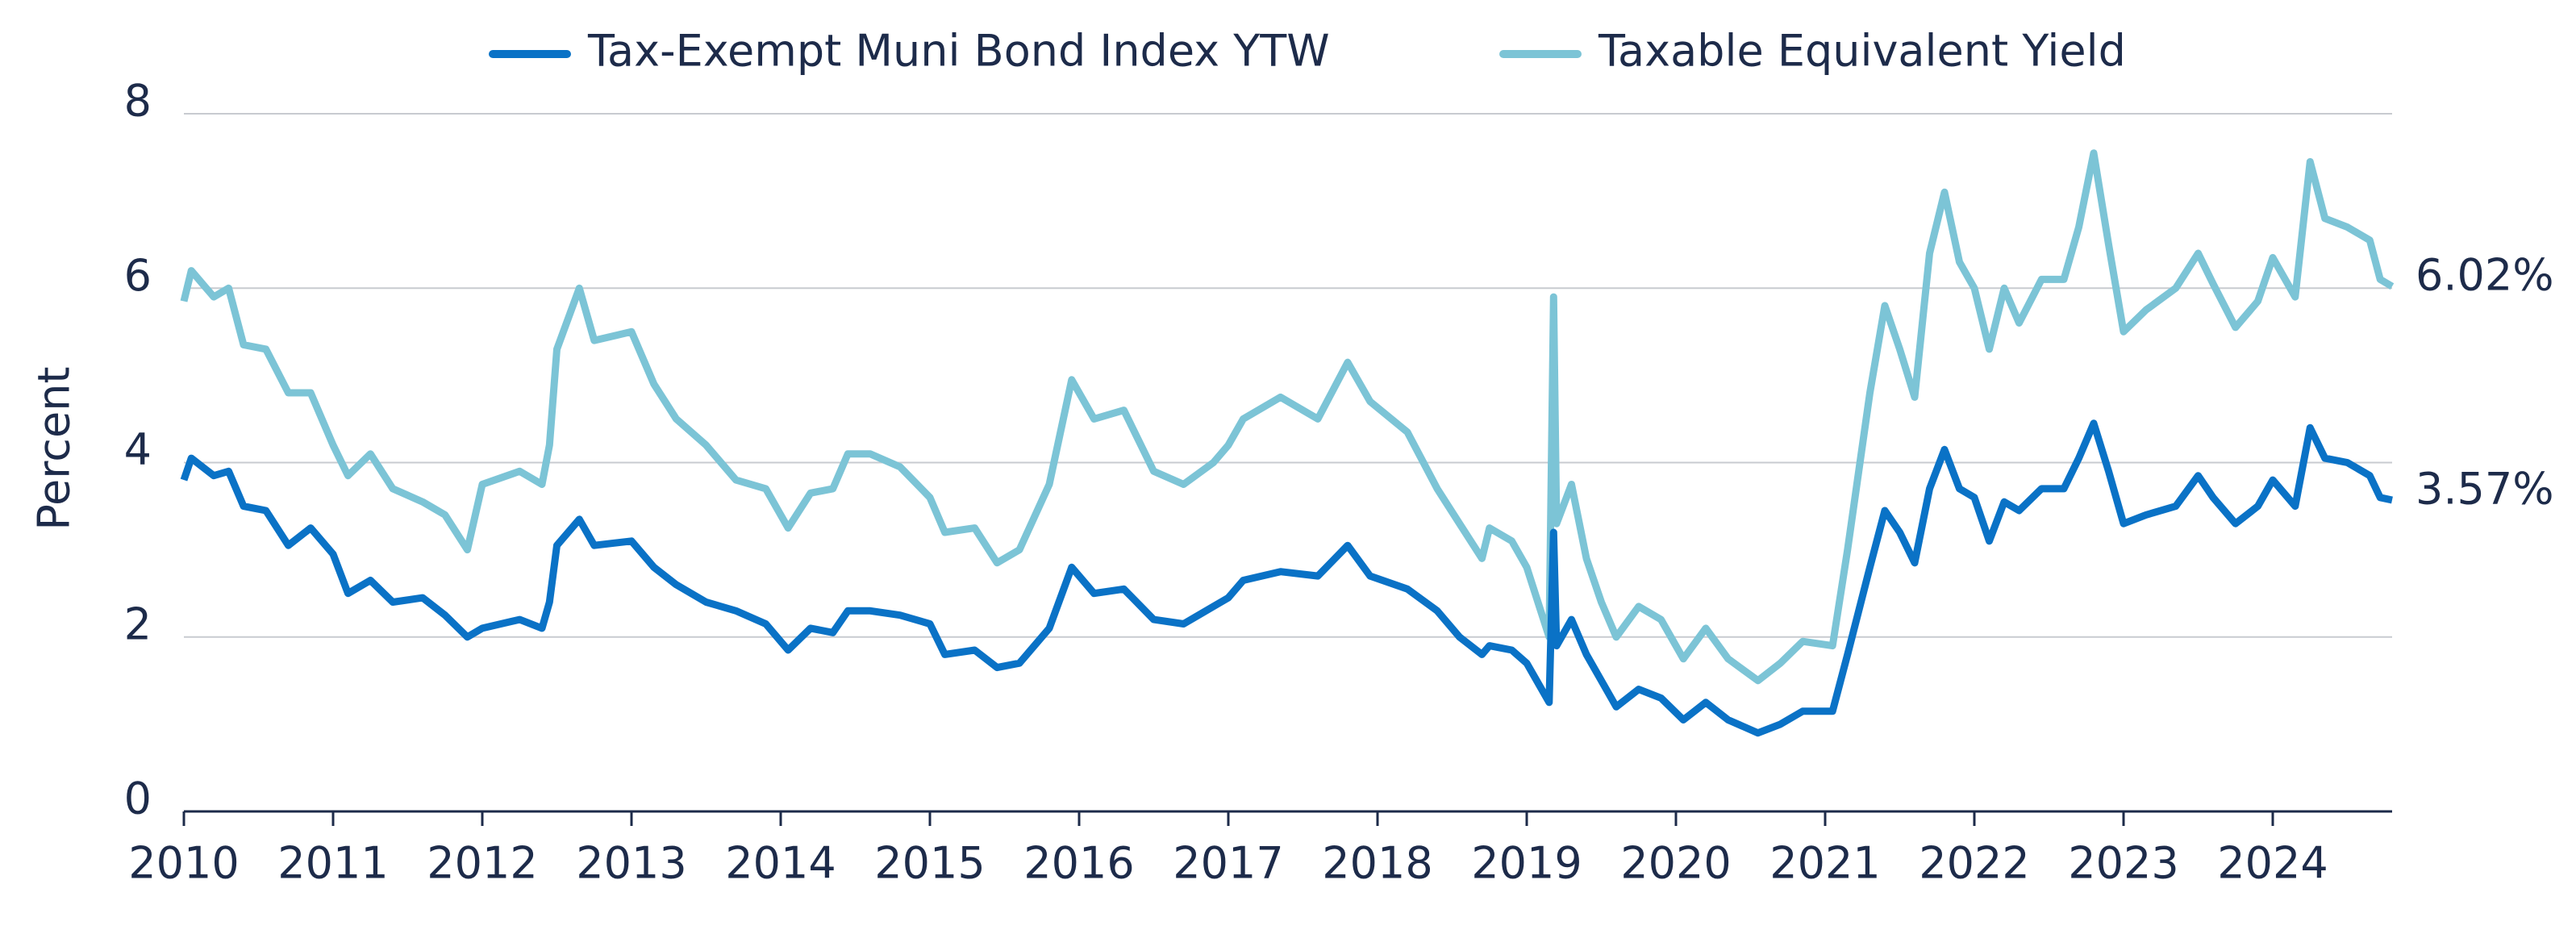  What do you see at coordinates (2123, 863) in the screenshot?
I see `x-tick-label: 2023` at bounding box center [2123, 863].